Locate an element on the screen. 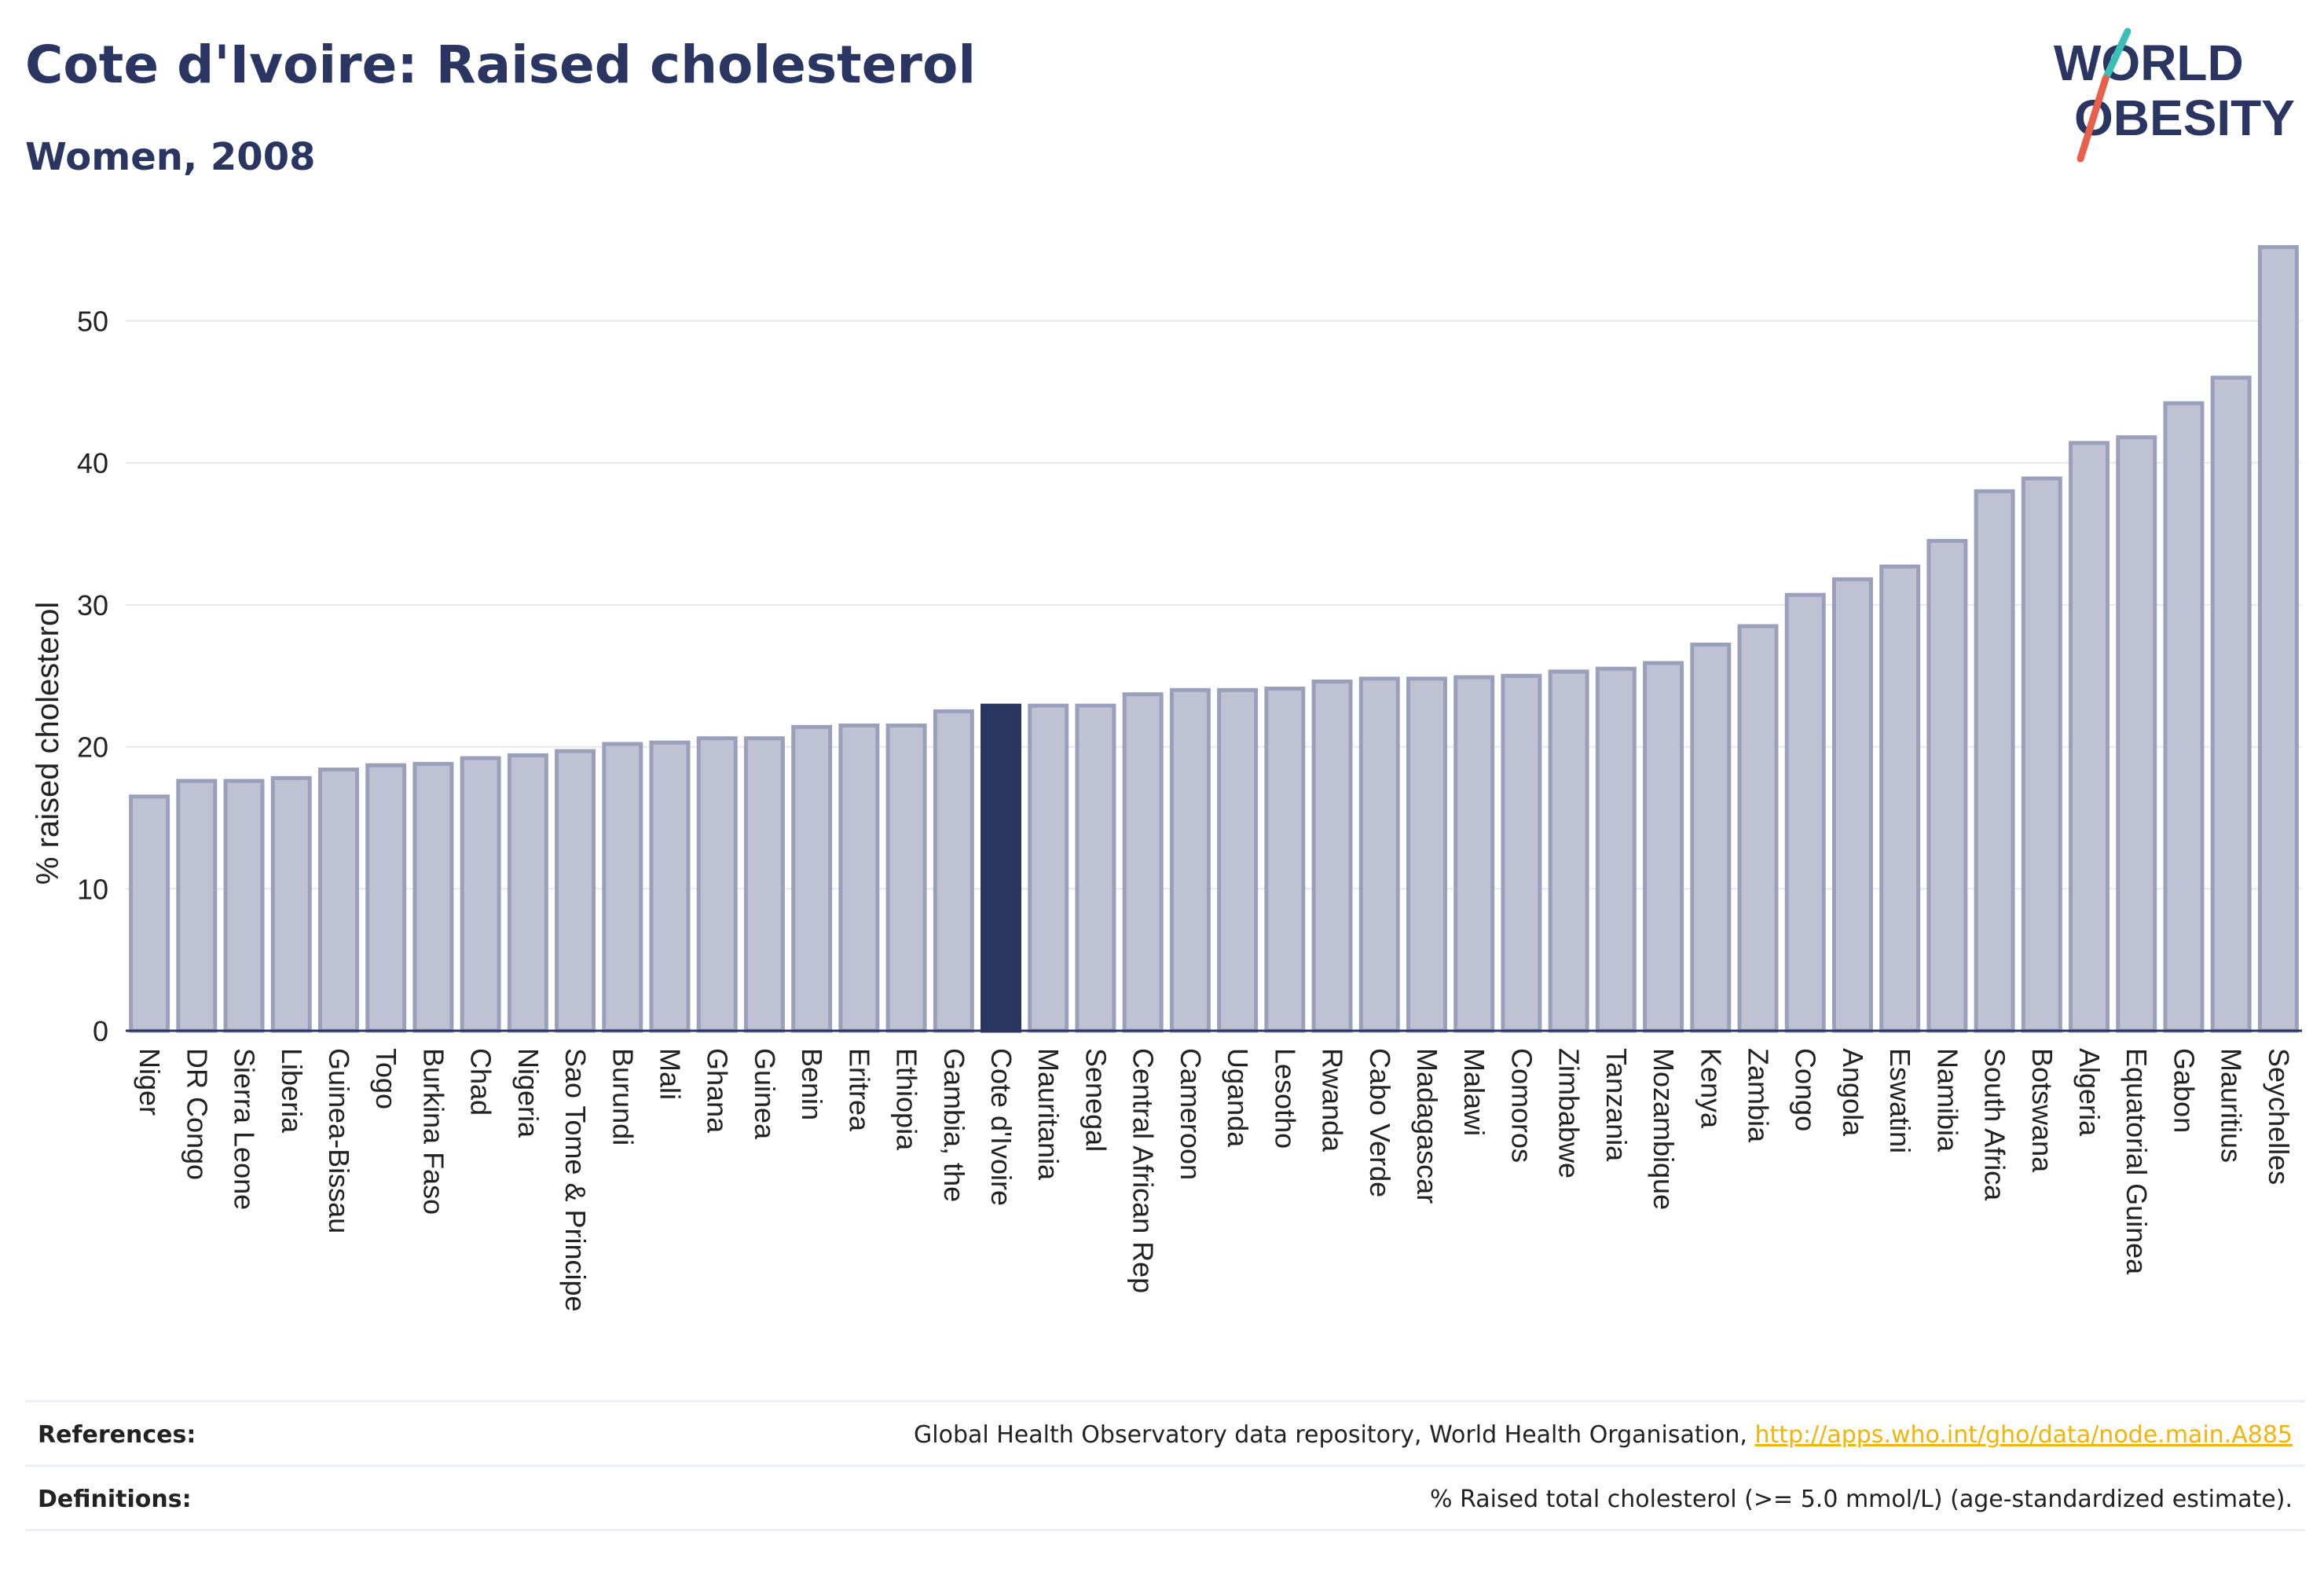 This screenshot has height=1576, width=2324. x-tick-label: Mozambique is located at coordinates (1664, 1129).